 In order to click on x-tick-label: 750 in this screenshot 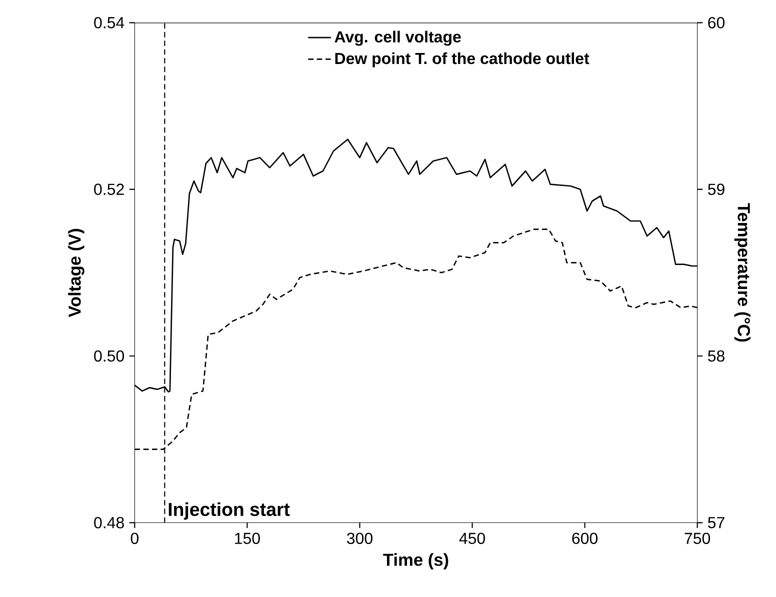, I will do `click(697, 538)`.